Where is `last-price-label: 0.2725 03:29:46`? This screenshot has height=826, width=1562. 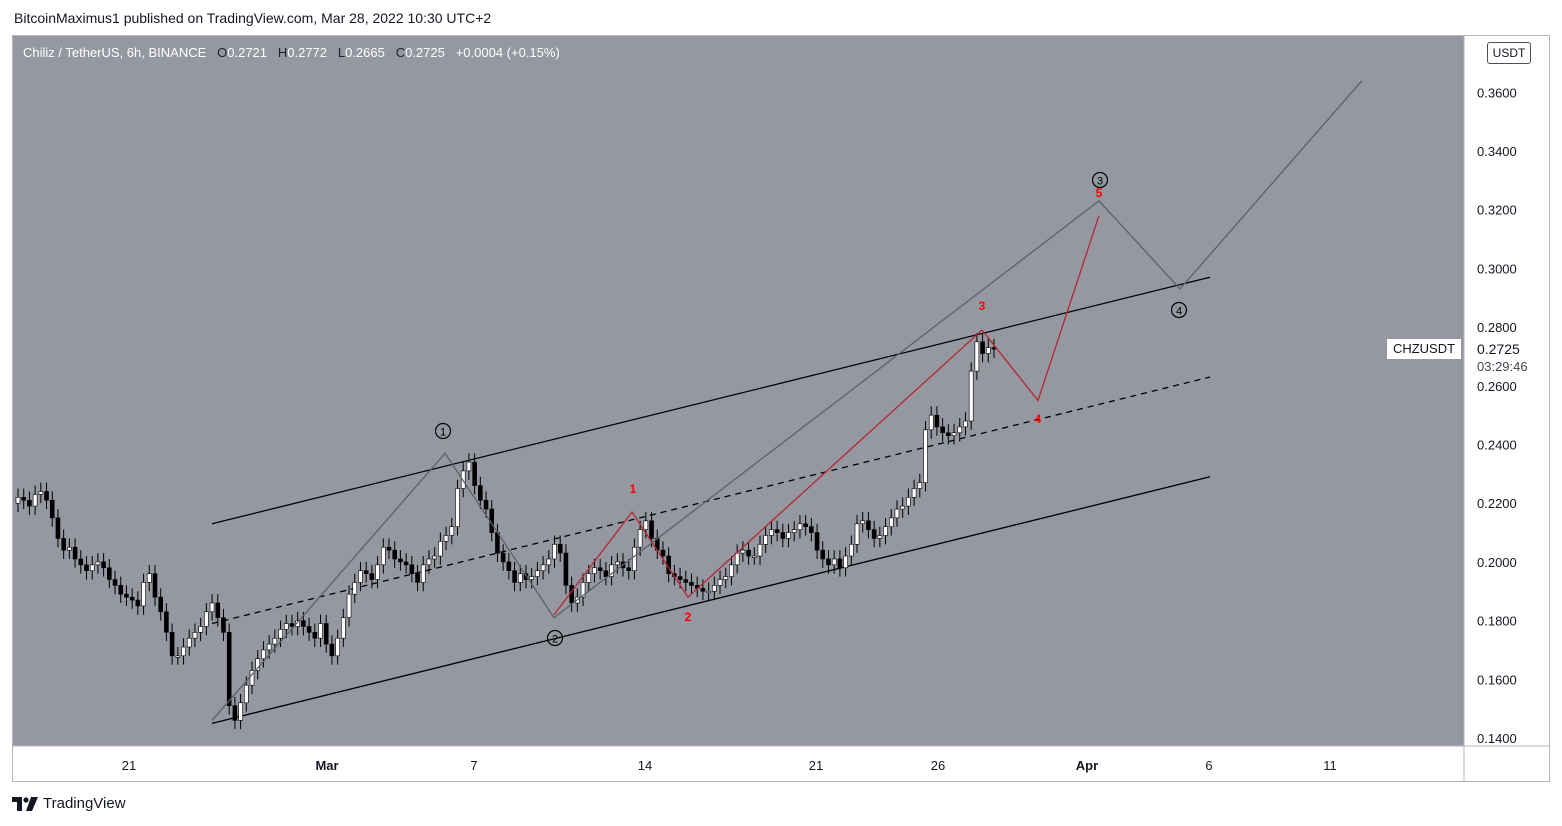
last-price-label: 0.2725 03:29:46 is located at coordinates (1503, 358).